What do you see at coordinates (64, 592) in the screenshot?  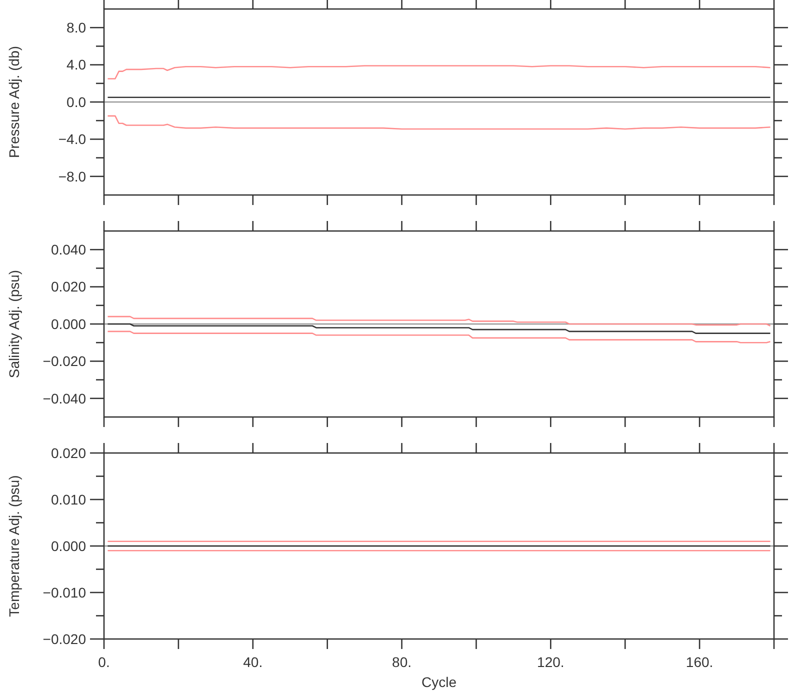 I see `y-tick-label: −0.010` at bounding box center [64, 592].